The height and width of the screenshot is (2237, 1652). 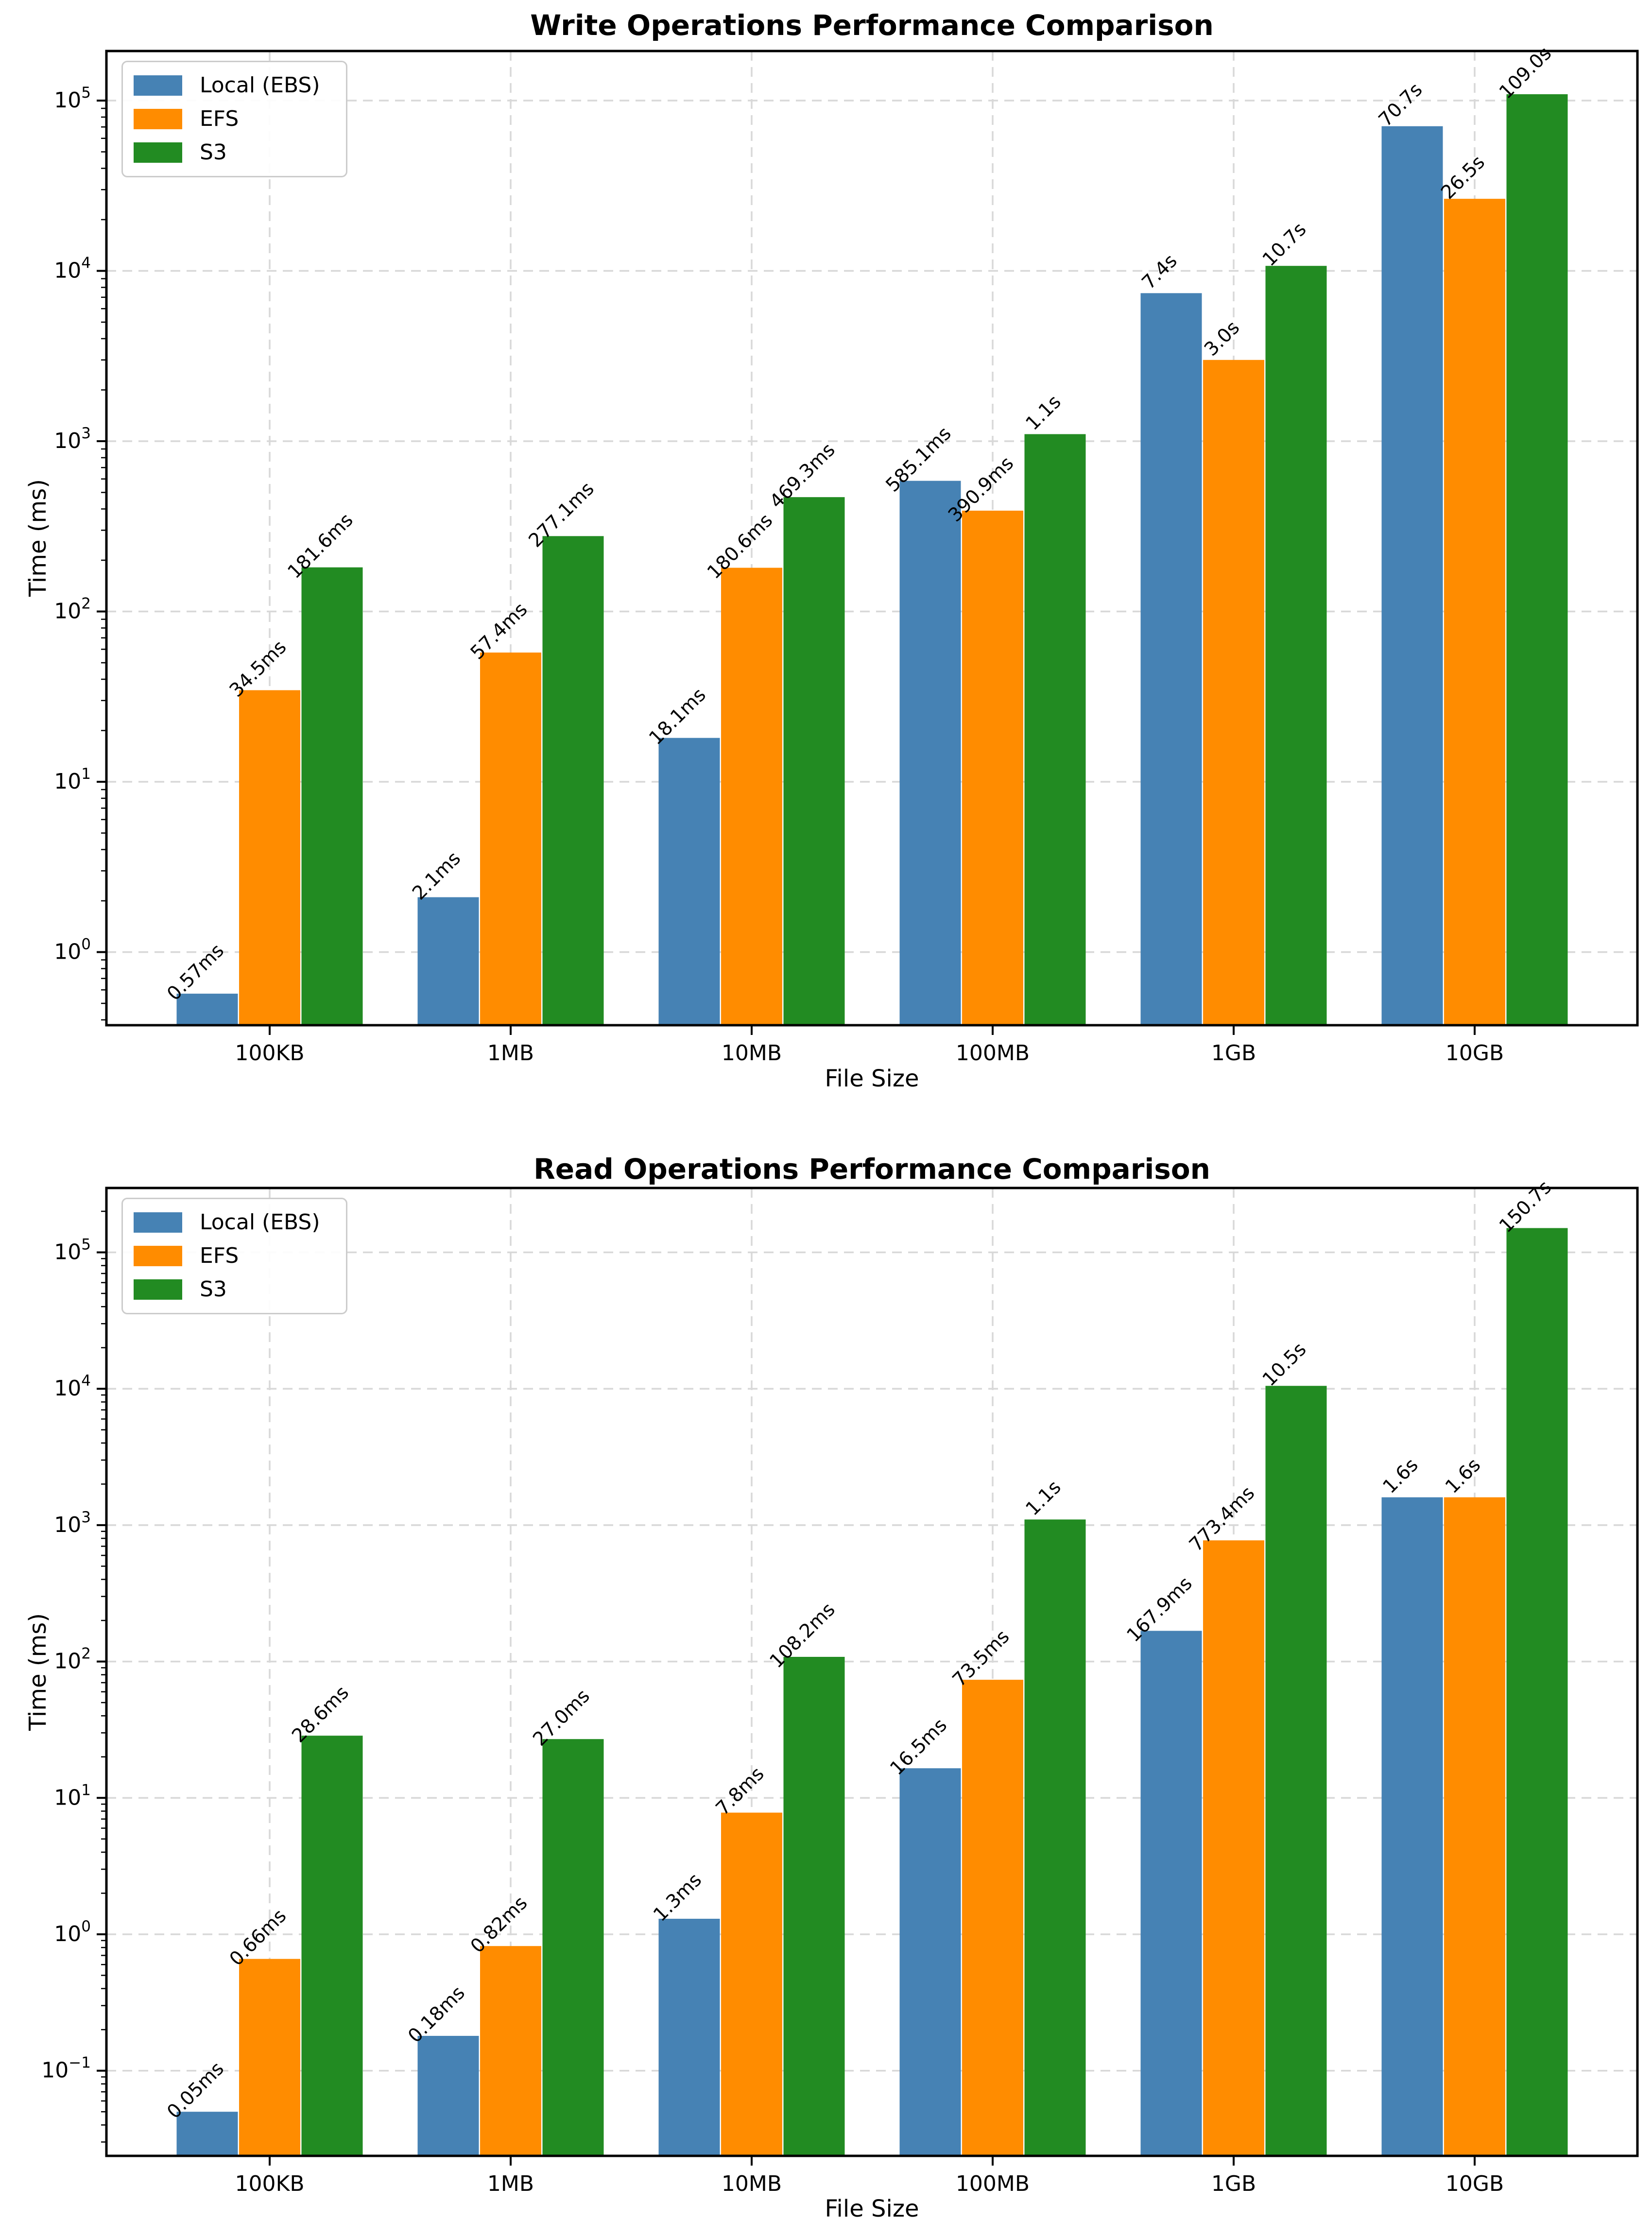 What do you see at coordinates (1463, 178) in the screenshot?
I see `bar-value-label: 26.5s` at bounding box center [1463, 178].